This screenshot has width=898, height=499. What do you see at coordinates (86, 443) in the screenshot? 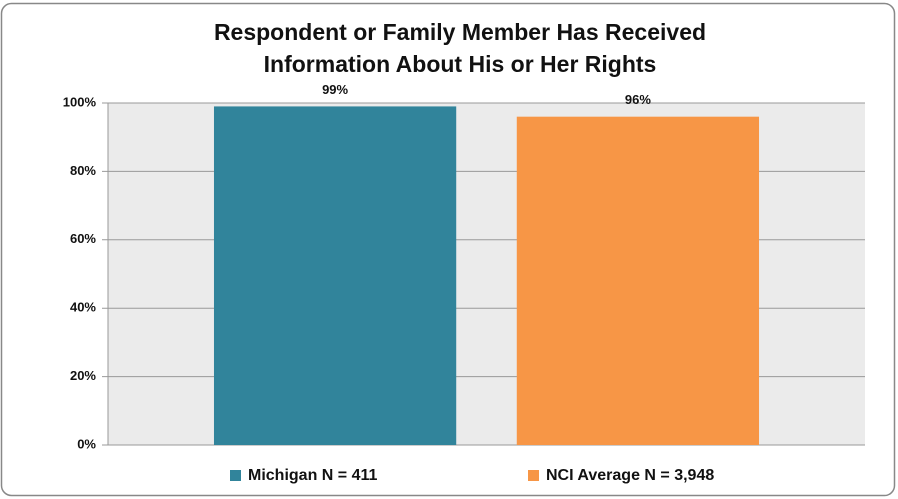
I see `y-tick-label: 0%` at bounding box center [86, 443].